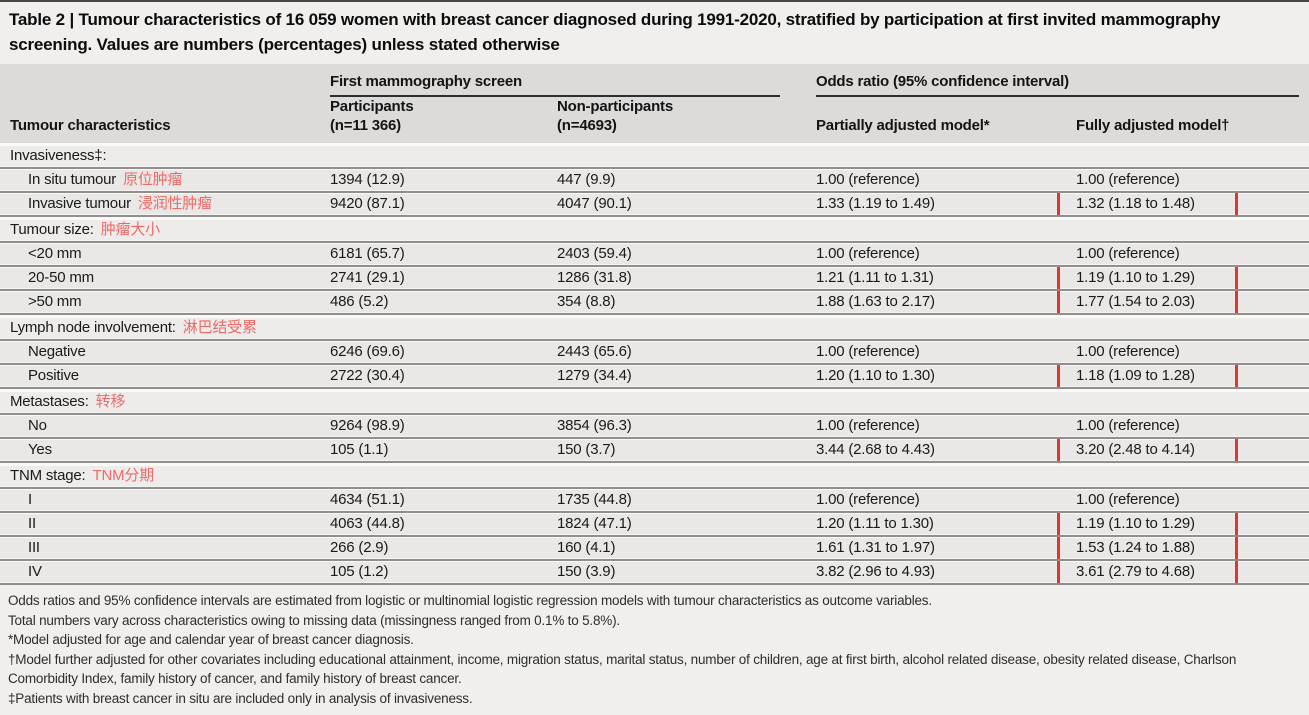 The width and height of the screenshot is (1309, 715). What do you see at coordinates (654, 402) in the screenshot?
I see `section-header-row: Metastases: 转移` at bounding box center [654, 402].